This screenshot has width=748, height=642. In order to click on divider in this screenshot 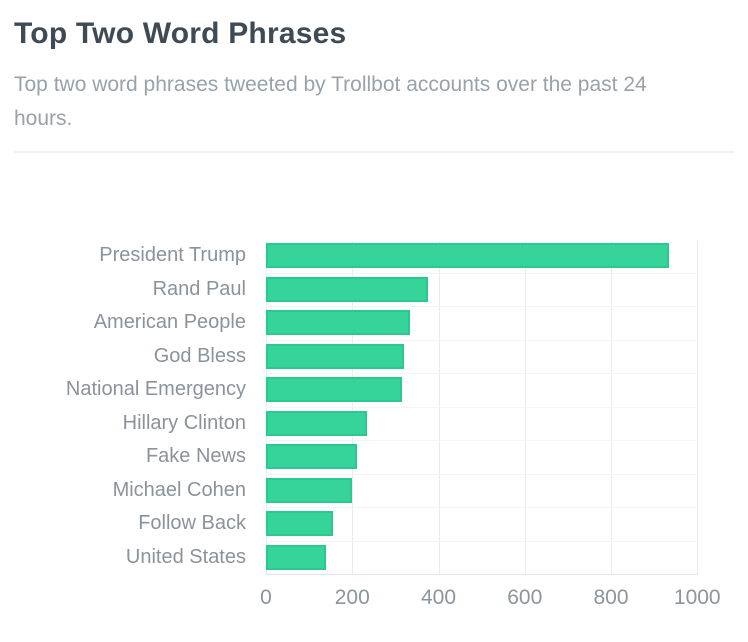, I will do `click(374, 152)`.